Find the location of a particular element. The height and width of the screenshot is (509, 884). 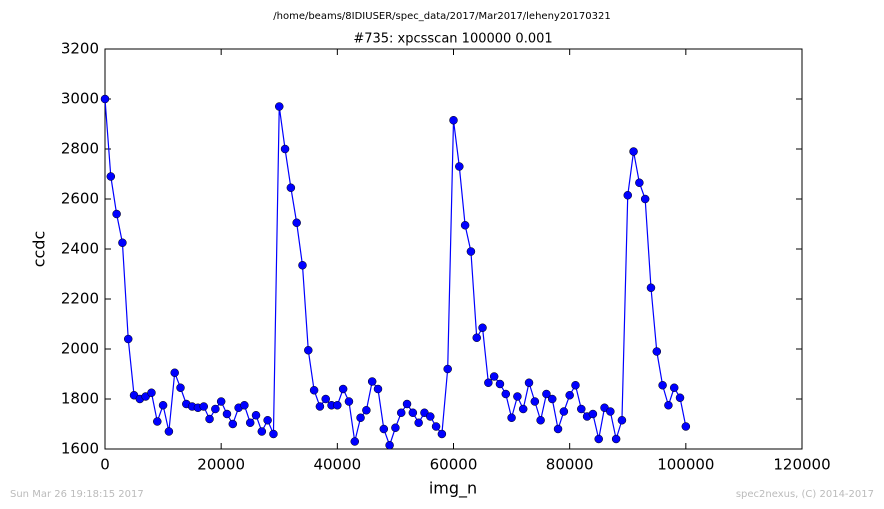

y-tick-label: 2200 is located at coordinates (80, 299).